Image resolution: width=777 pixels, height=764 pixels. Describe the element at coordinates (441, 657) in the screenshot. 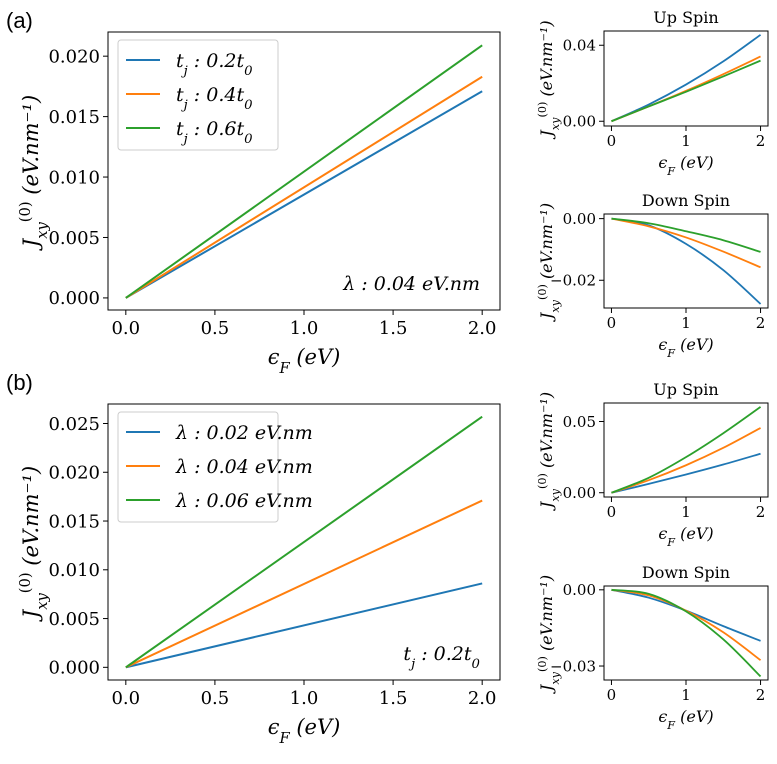

I see `annotation-b-main: tj : 0.2t0` at that location.